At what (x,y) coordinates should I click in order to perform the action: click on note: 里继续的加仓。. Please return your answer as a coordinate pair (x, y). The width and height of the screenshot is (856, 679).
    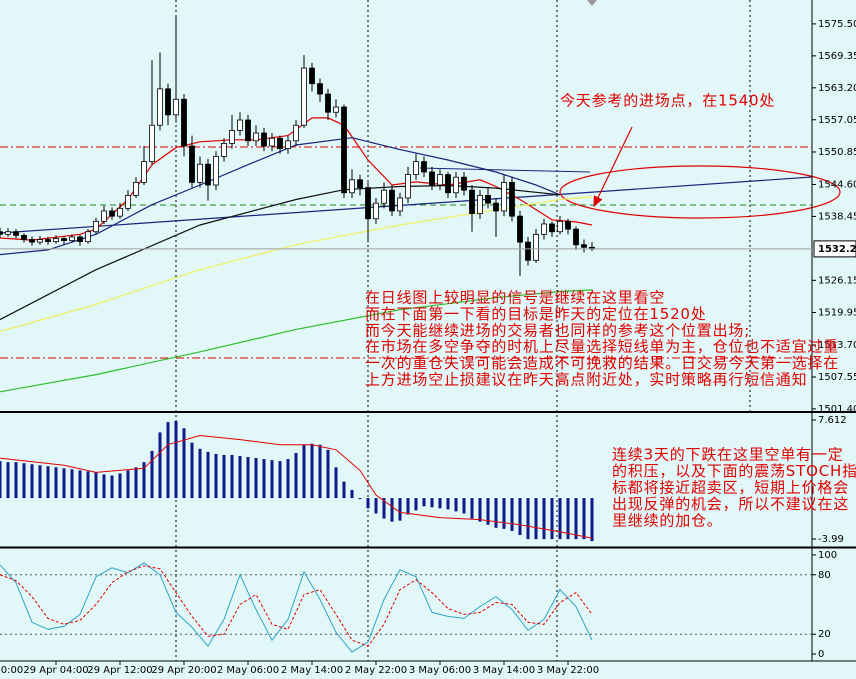
    Looking at the image, I should click on (667, 521).